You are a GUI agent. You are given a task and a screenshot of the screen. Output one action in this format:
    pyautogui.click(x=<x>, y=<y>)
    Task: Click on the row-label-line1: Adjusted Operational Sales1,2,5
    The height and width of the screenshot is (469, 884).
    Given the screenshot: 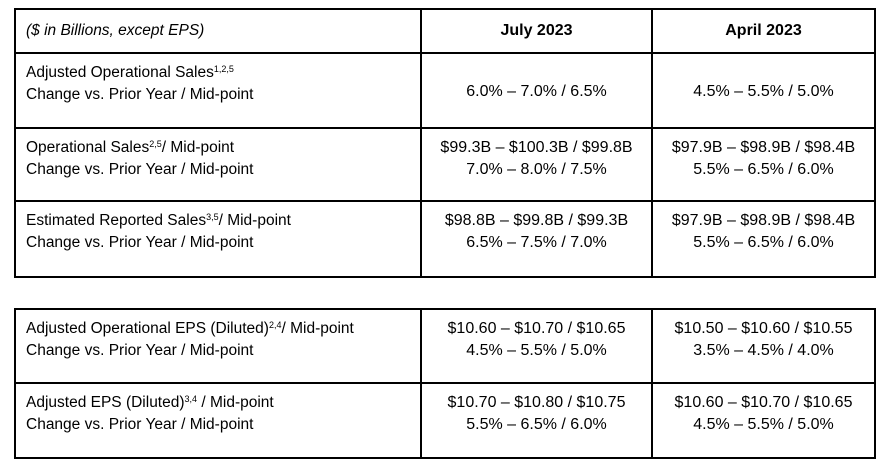 What is the action you would take?
    pyautogui.click(x=220, y=73)
    